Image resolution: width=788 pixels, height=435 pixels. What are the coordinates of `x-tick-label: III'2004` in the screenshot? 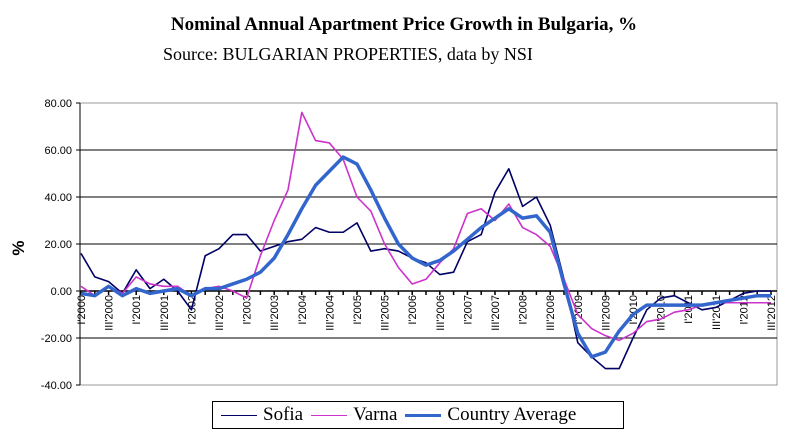 It's located at (330, 313).